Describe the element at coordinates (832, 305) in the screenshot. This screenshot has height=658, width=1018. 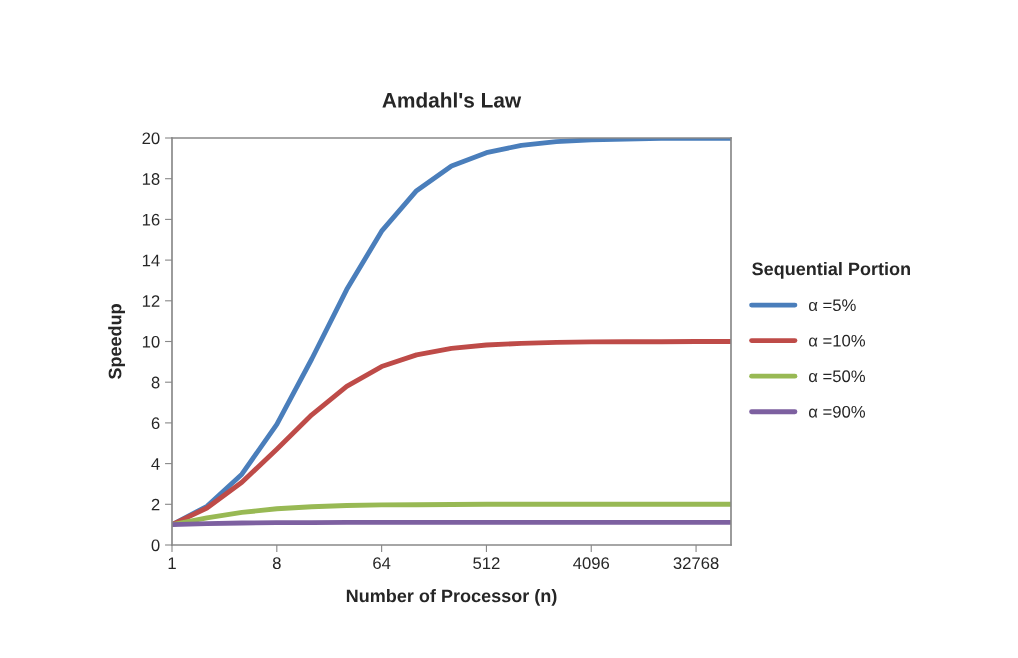
I see `legend-label: α =5%` at that location.